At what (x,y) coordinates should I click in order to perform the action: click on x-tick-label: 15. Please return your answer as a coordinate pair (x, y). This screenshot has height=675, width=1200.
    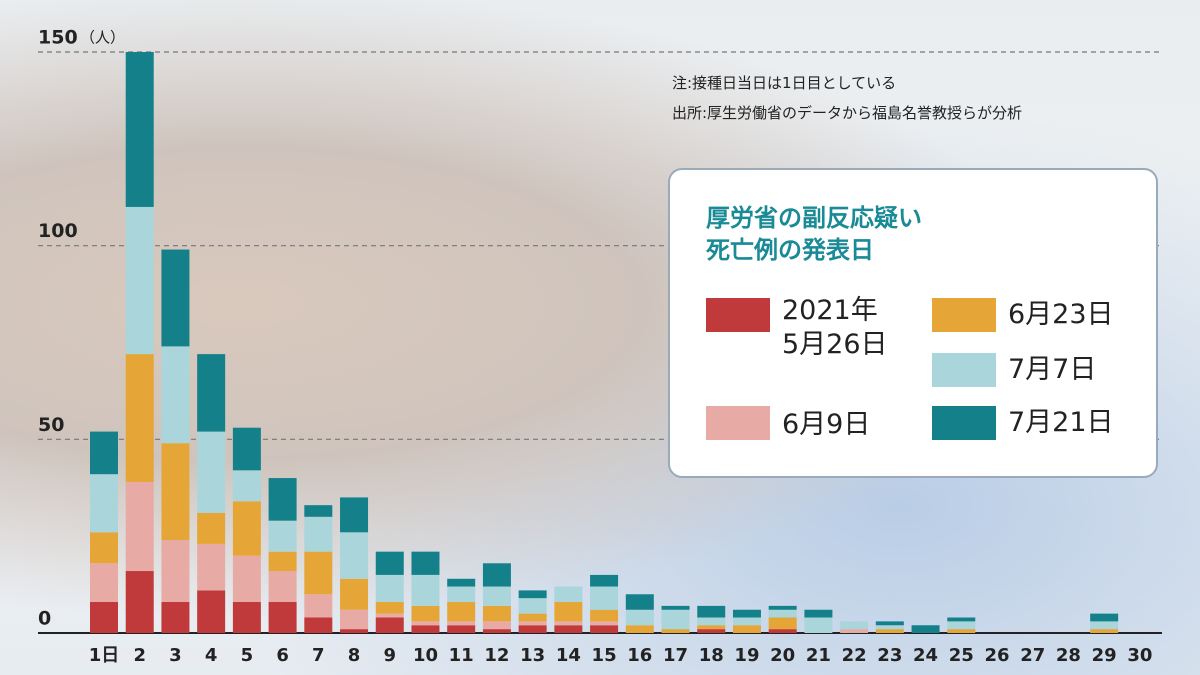
    Looking at the image, I should click on (604, 655).